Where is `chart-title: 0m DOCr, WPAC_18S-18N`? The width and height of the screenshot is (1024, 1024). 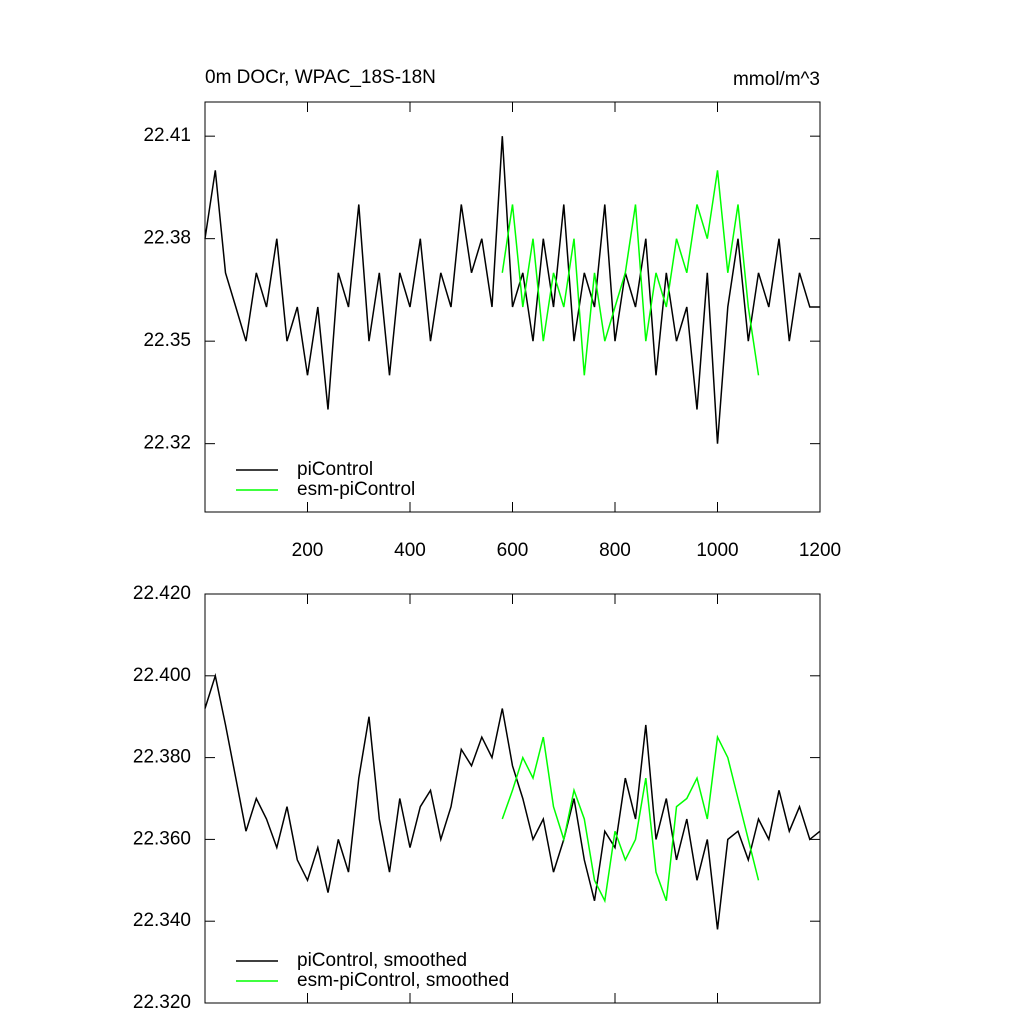 chart-title: 0m DOCr, WPAC_18S-18N is located at coordinates (320, 77).